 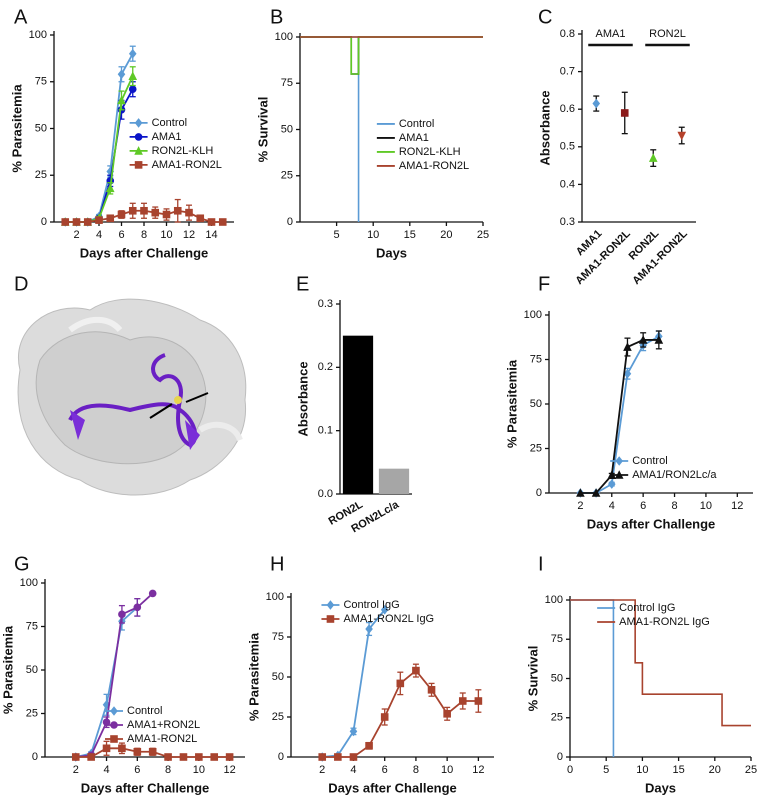 What do you see at coordinates (434, 166) in the screenshot?
I see `legend-label: AMA1-RON2L` at bounding box center [434, 166].